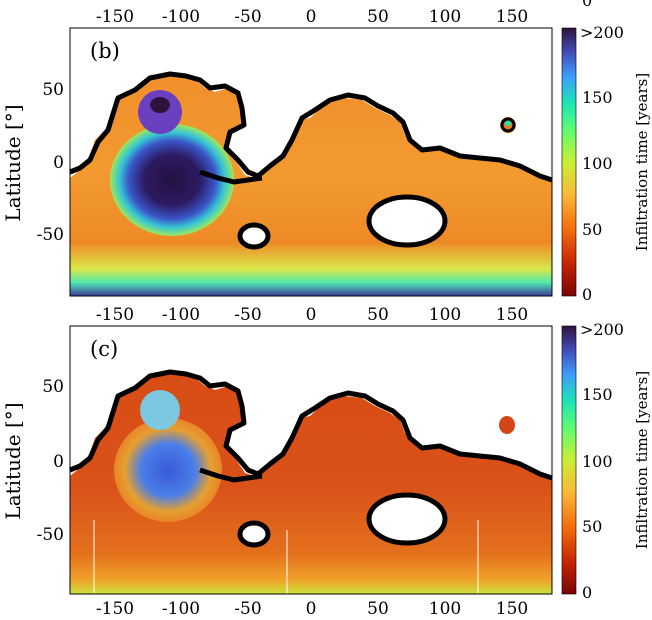  Describe the element at coordinates (50, 535) in the screenshot. I see `panel-c-ytick-2: -50` at that location.